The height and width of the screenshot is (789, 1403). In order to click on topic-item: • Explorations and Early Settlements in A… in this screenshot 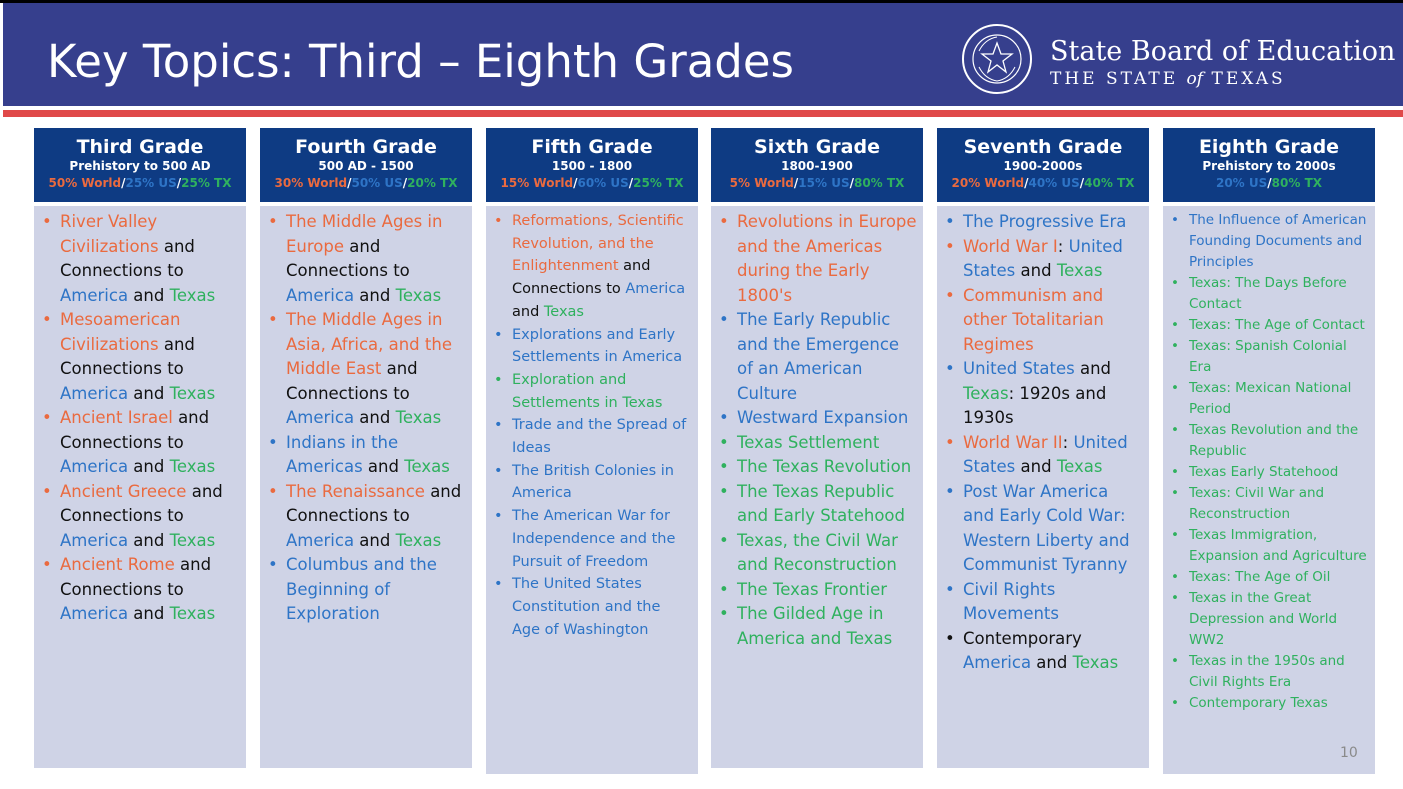, I will do `click(592, 346)`.